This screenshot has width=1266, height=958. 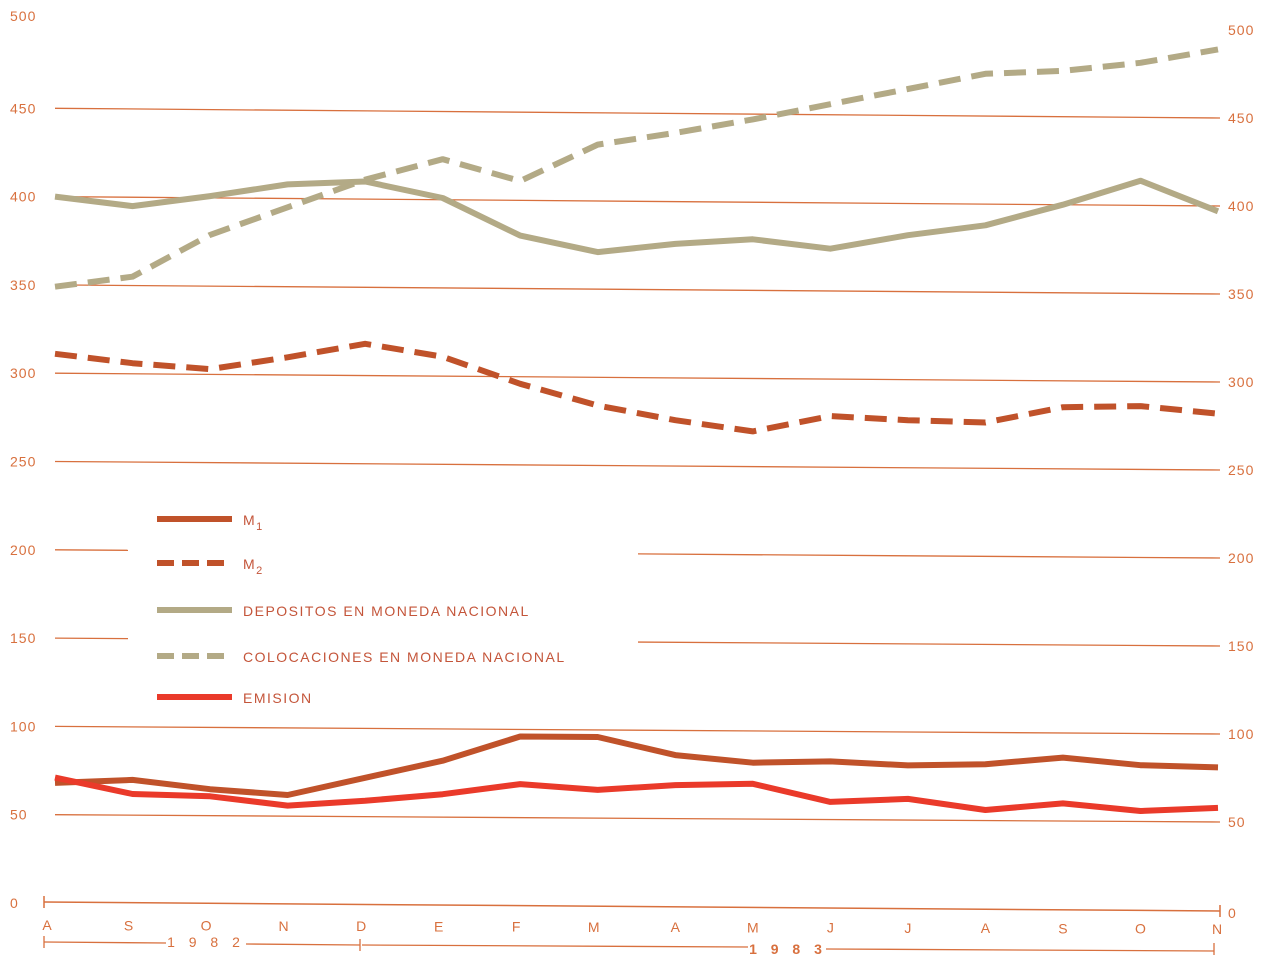 I want to click on y-tick-label-left: 500, so click(x=23, y=16).